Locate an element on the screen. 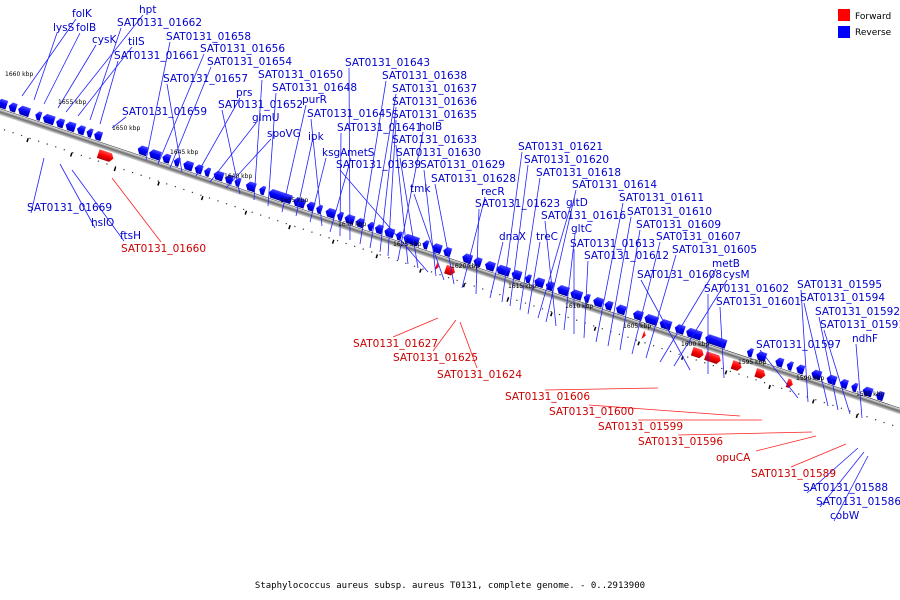 This screenshot has height=600, width=900. kbp-tick-label: 1625 kbp is located at coordinates (407, 244).